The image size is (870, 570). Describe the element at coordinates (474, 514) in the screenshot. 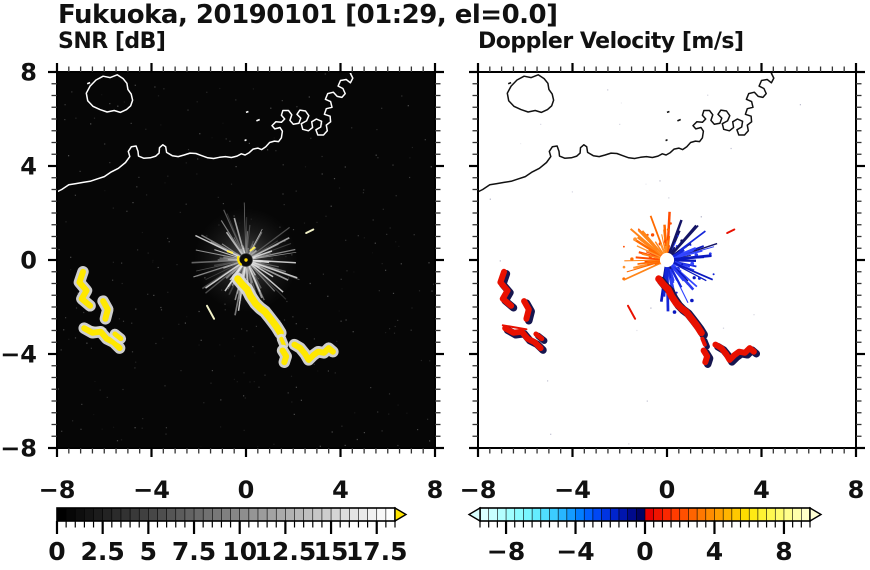

I see `colorbar-under-arrow` at that location.